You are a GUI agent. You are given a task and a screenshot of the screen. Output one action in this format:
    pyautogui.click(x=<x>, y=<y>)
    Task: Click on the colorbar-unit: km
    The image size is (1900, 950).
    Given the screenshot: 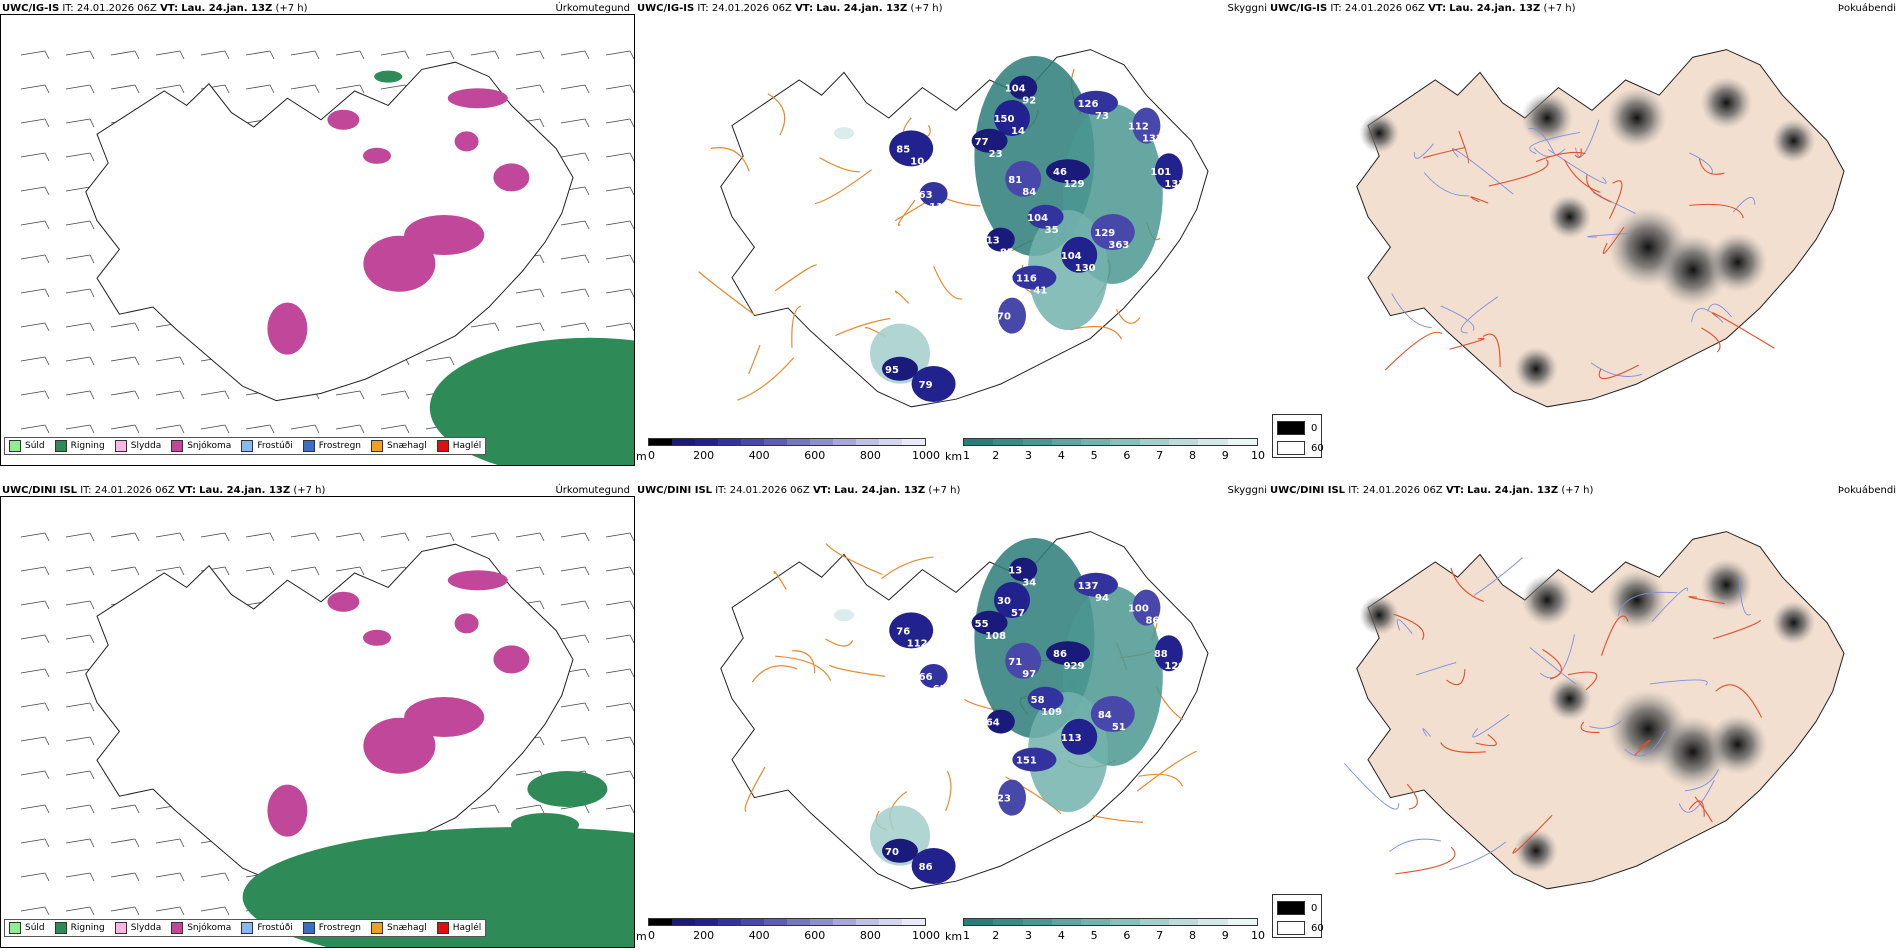 What is the action you would take?
    pyautogui.click(x=954, y=456)
    